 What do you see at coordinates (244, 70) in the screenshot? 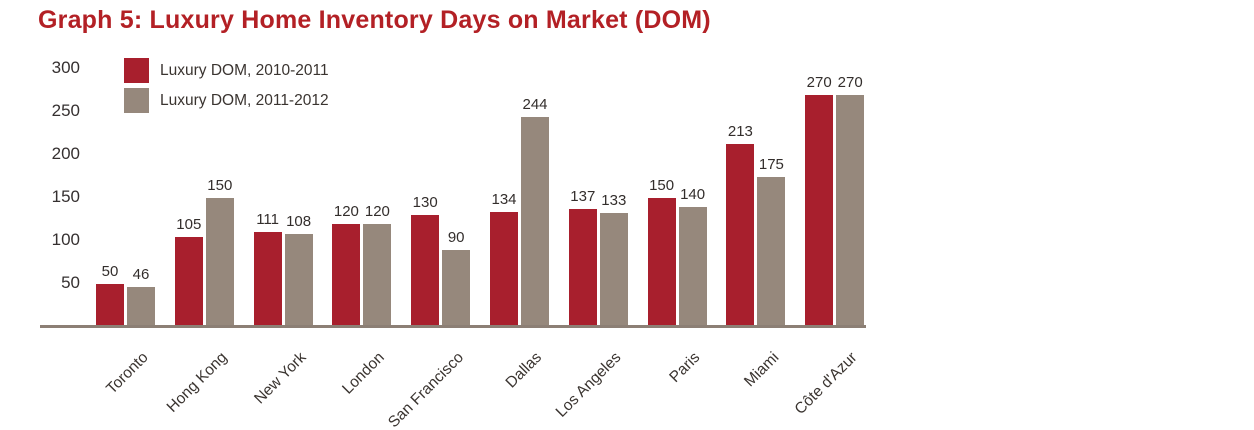
I see `legend-label: Luxury DOM, 2010-2011` at bounding box center [244, 70].